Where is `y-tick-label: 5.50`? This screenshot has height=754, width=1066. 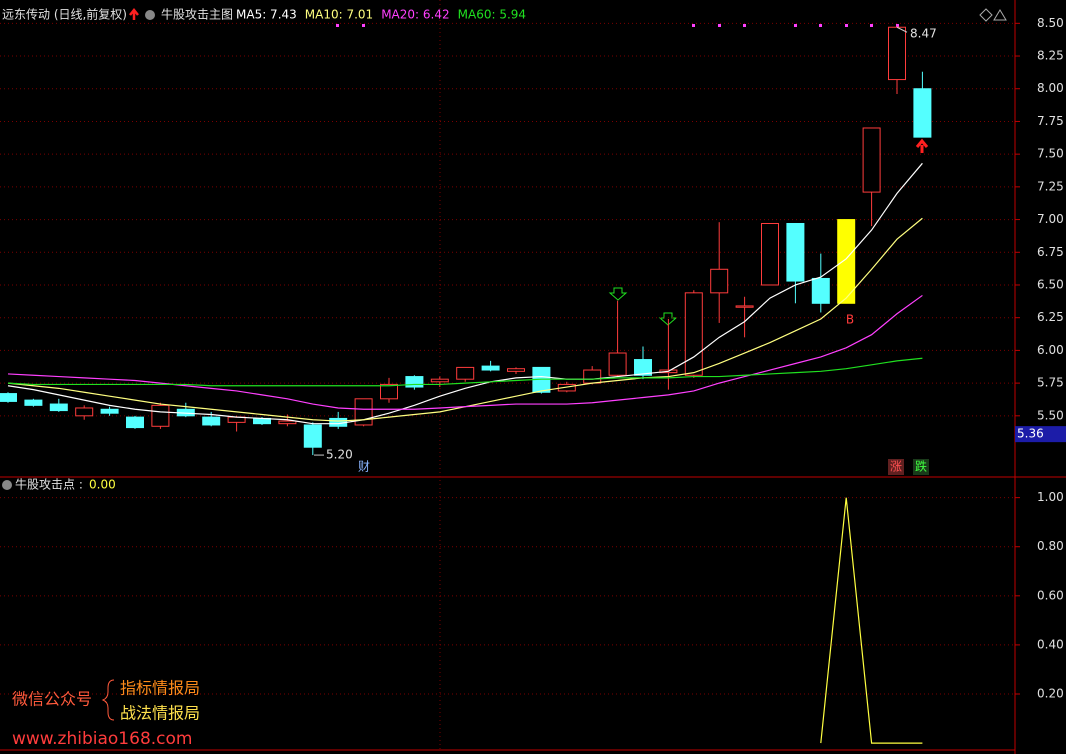 y-tick-label: 5.50 is located at coordinates (1050, 415).